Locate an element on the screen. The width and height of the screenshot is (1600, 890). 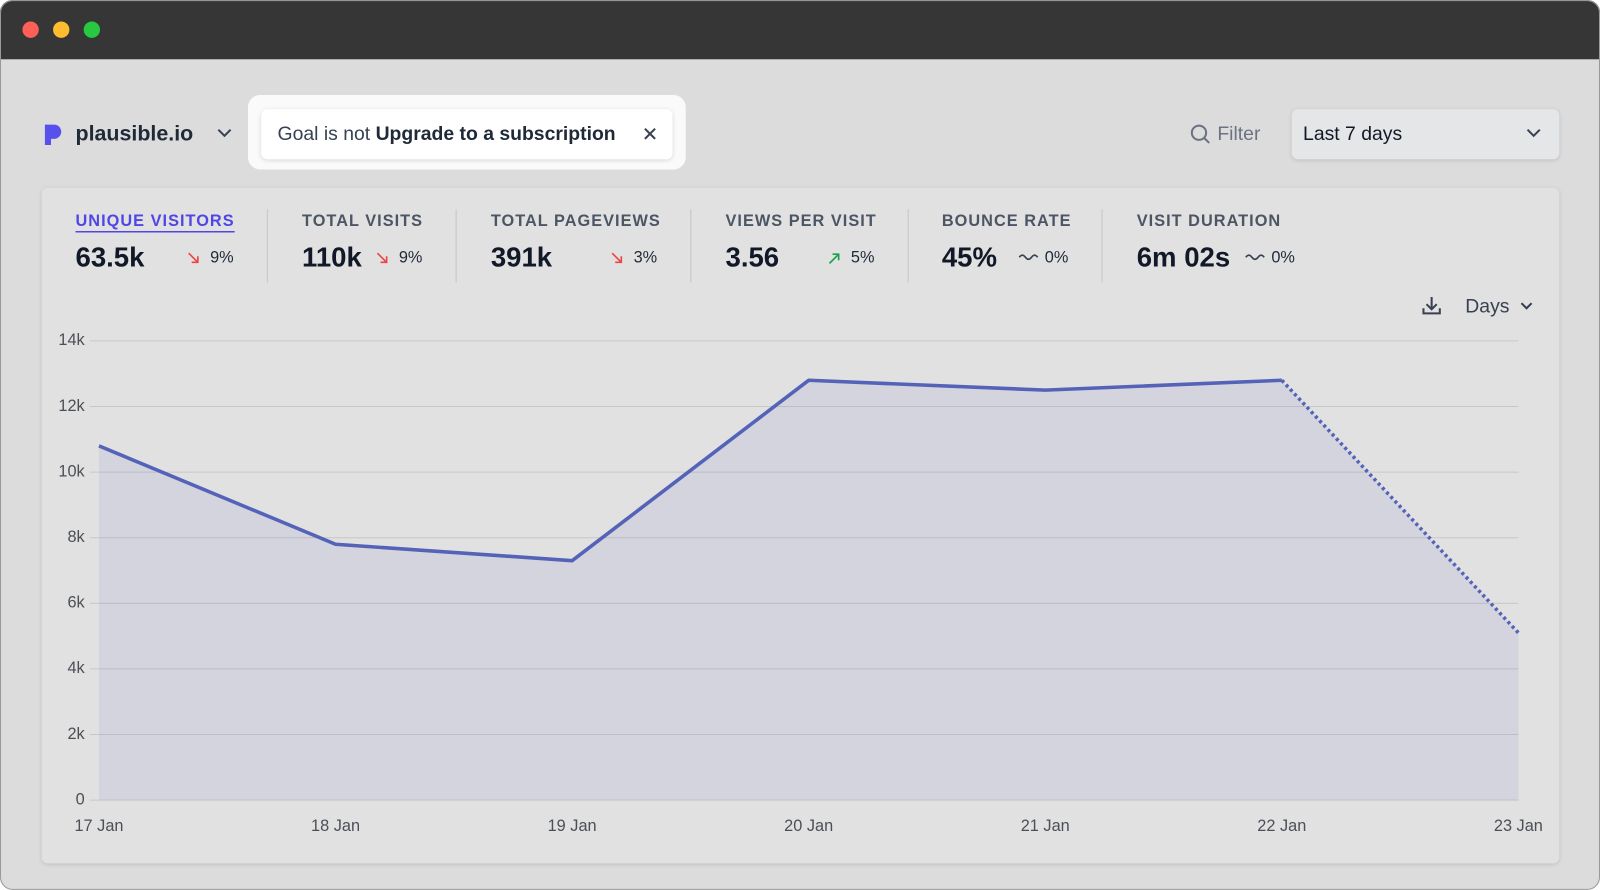
metric-change: 3% is located at coordinates (646, 258).